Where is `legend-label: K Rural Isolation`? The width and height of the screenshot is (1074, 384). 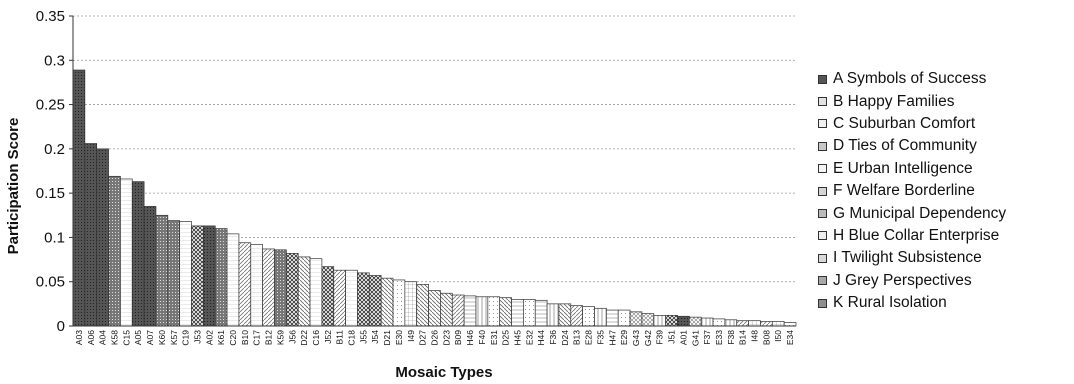
legend-label: K Rural Isolation is located at coordinates (890, 303).